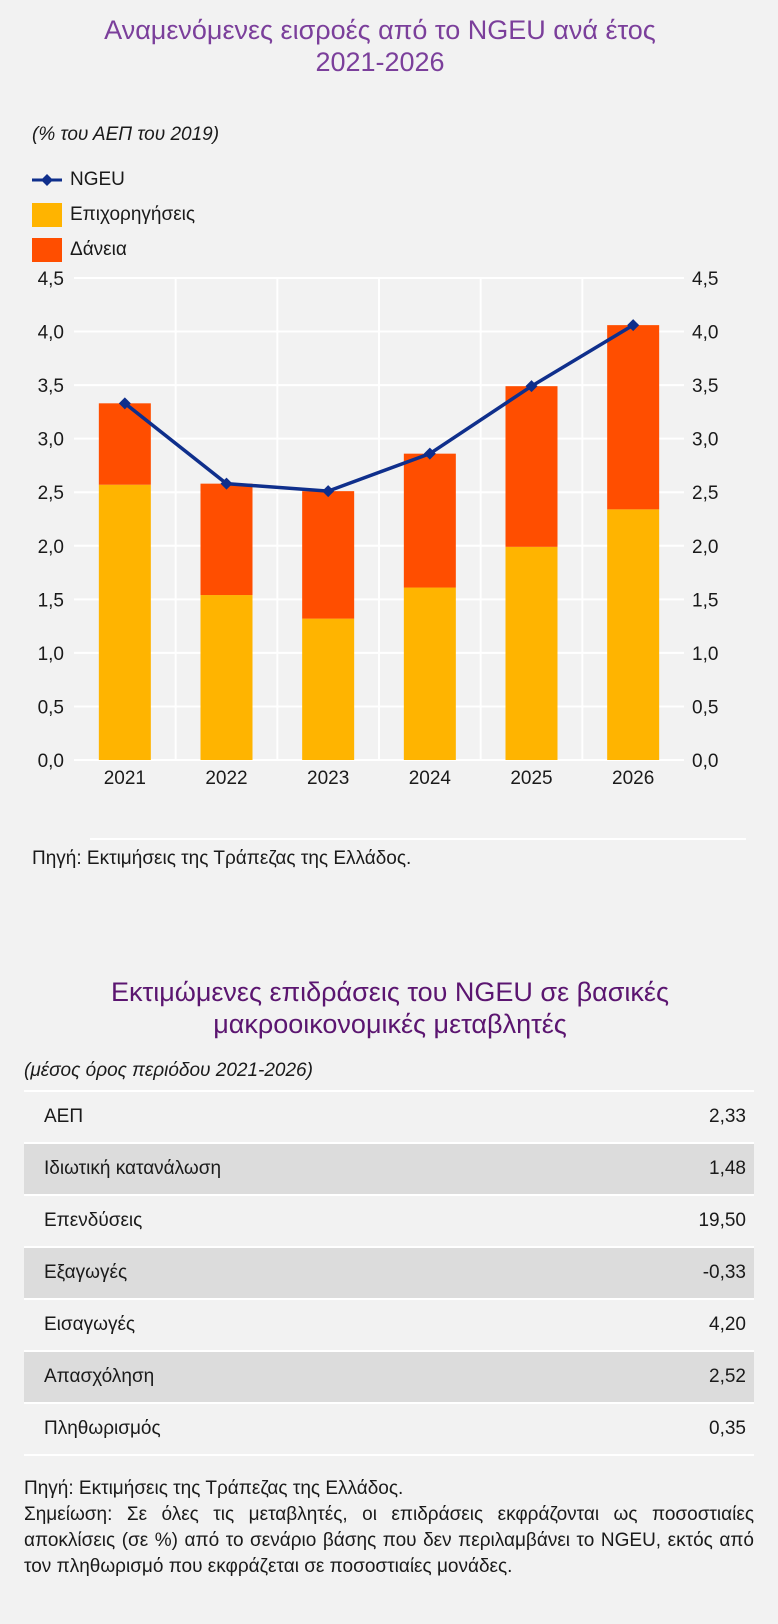  I want to click on legend-item-grants: Επιχορηγήσεις, so click(113, 214).